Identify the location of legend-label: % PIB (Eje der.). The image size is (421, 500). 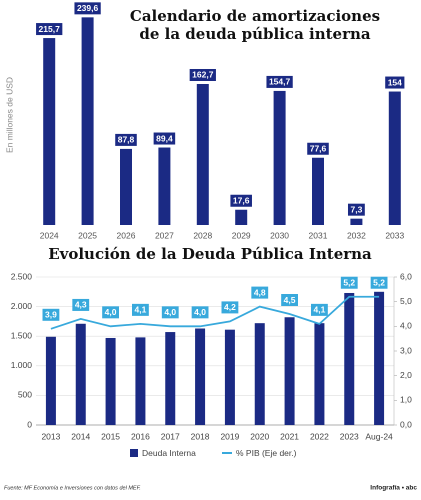
(266, 453).